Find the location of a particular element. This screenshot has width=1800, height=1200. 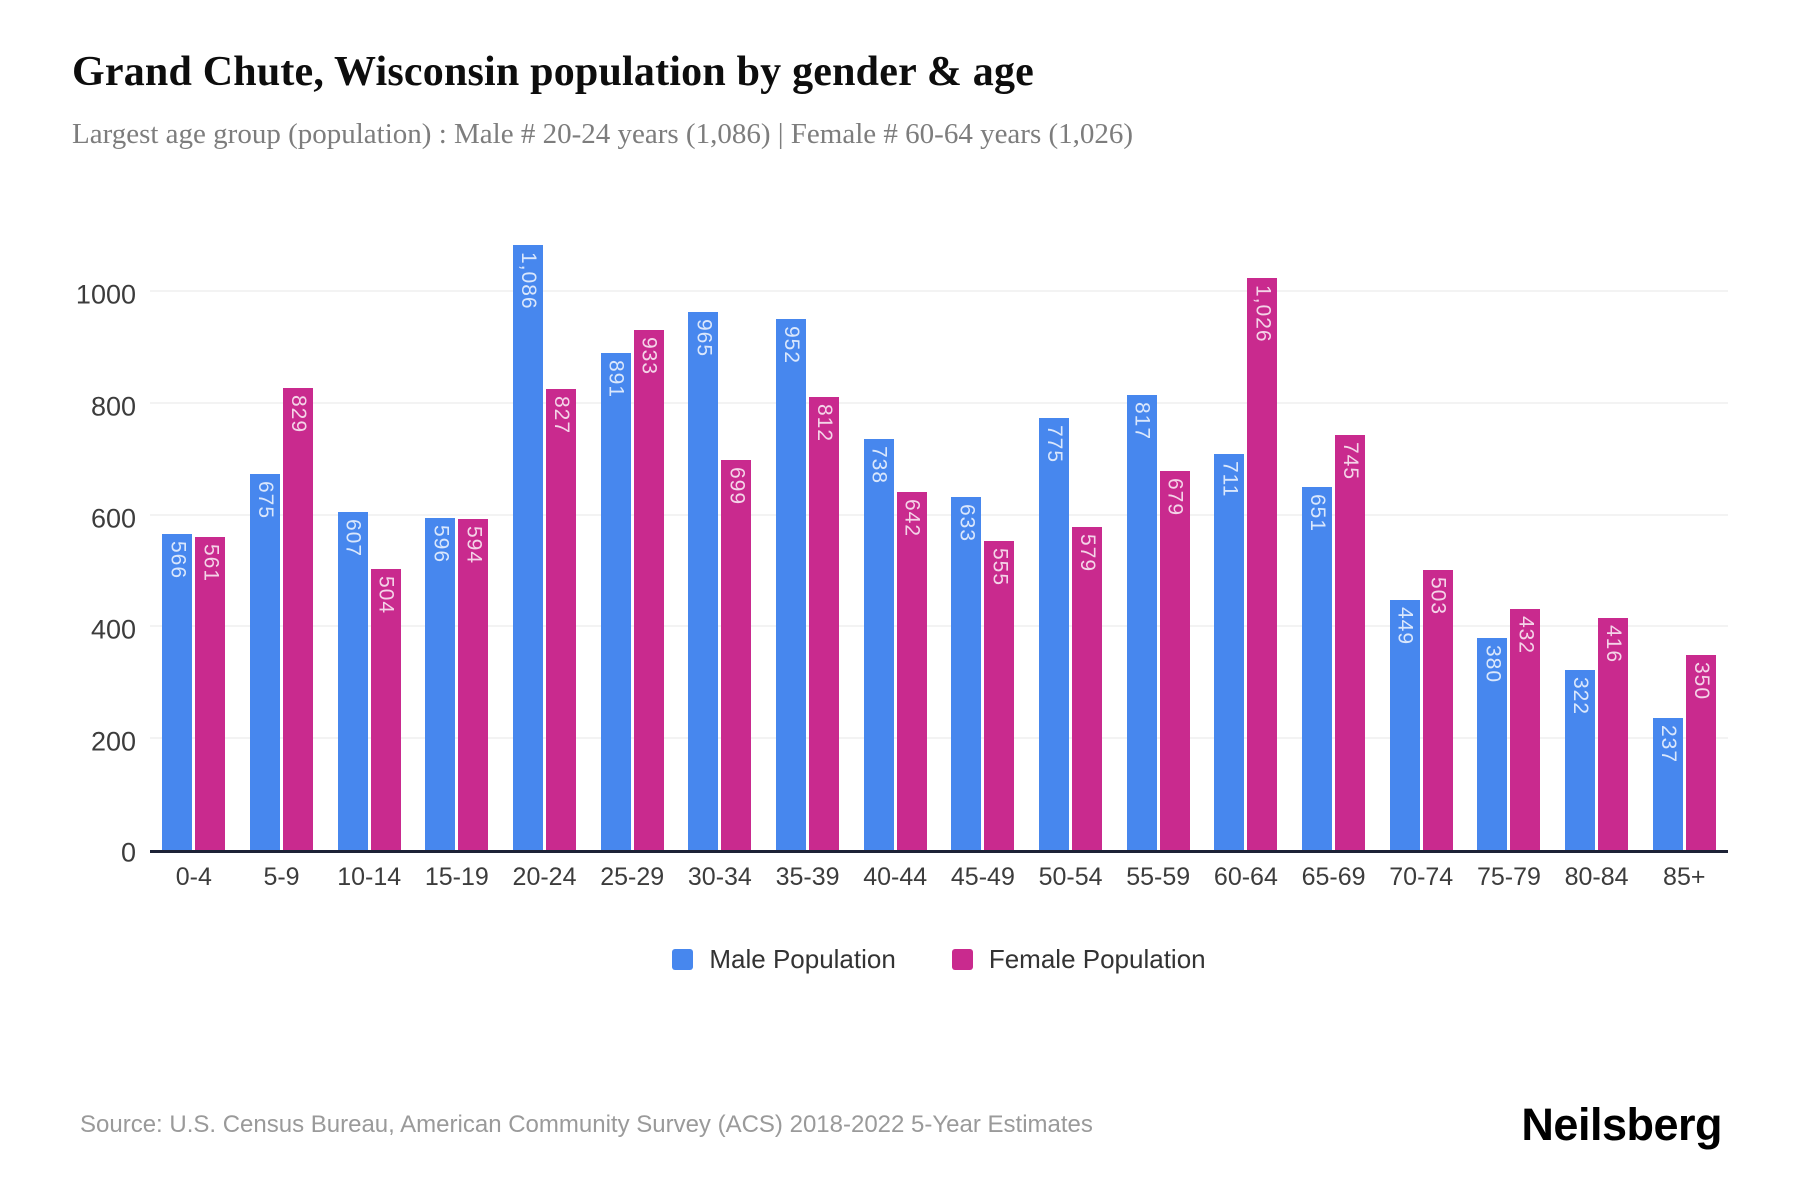

female-bar-25-29: 933 is located at coordinates (648, 590).